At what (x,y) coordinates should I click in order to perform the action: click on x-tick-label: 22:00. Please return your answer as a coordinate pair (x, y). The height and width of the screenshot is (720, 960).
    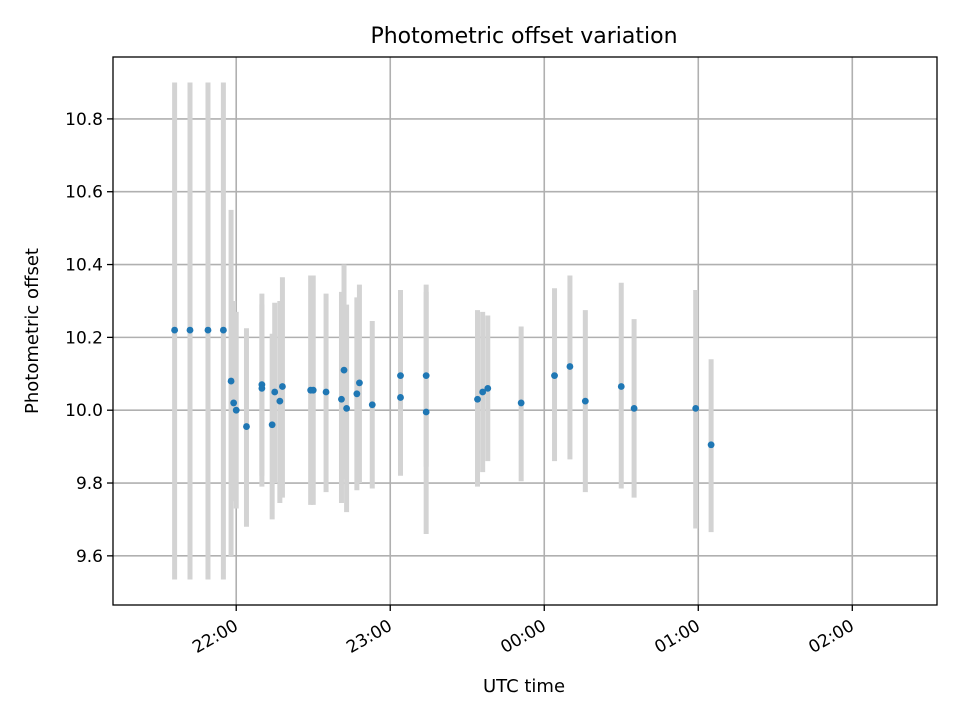
    Looking at the image, I should click on (215, 637).